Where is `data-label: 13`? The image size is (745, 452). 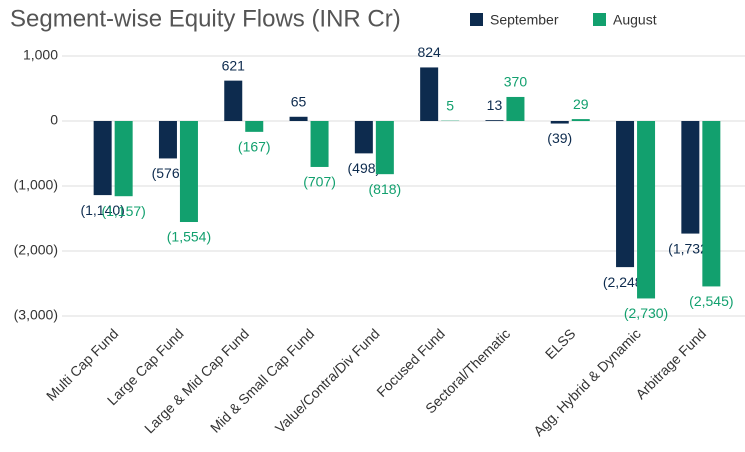 data-label: 13 is located at coordinates (495, 105).